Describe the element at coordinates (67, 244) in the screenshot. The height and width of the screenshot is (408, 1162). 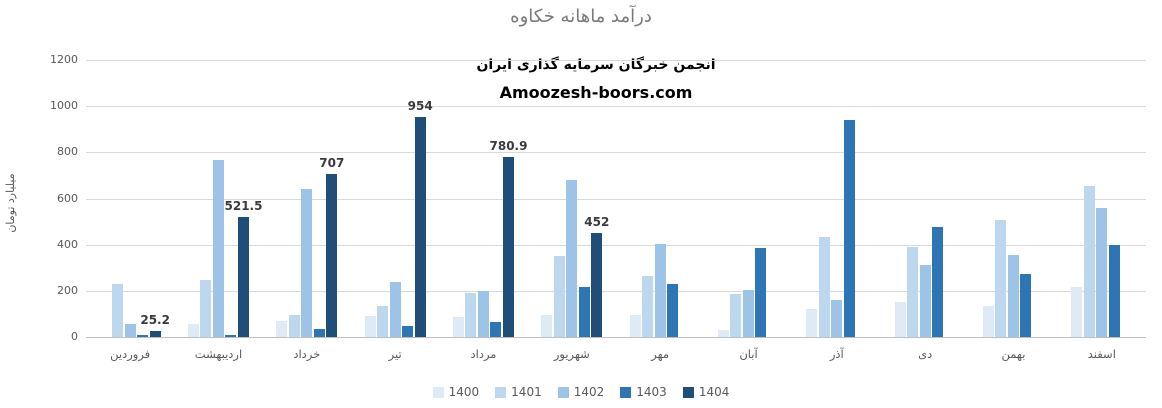
I see `y-tick-label: 400` at that location.